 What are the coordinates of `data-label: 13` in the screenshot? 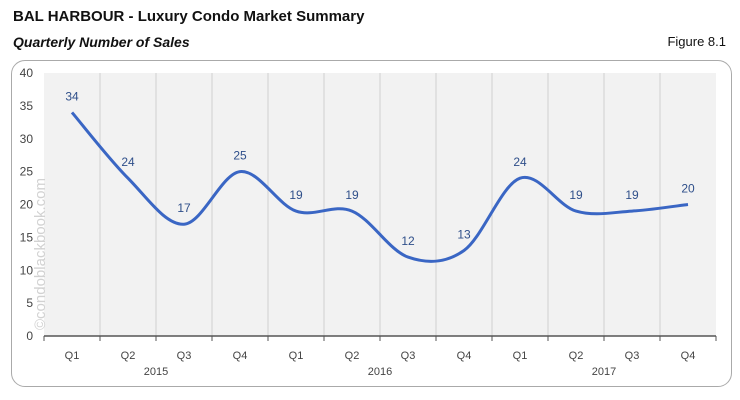 It's located at (464, 235).